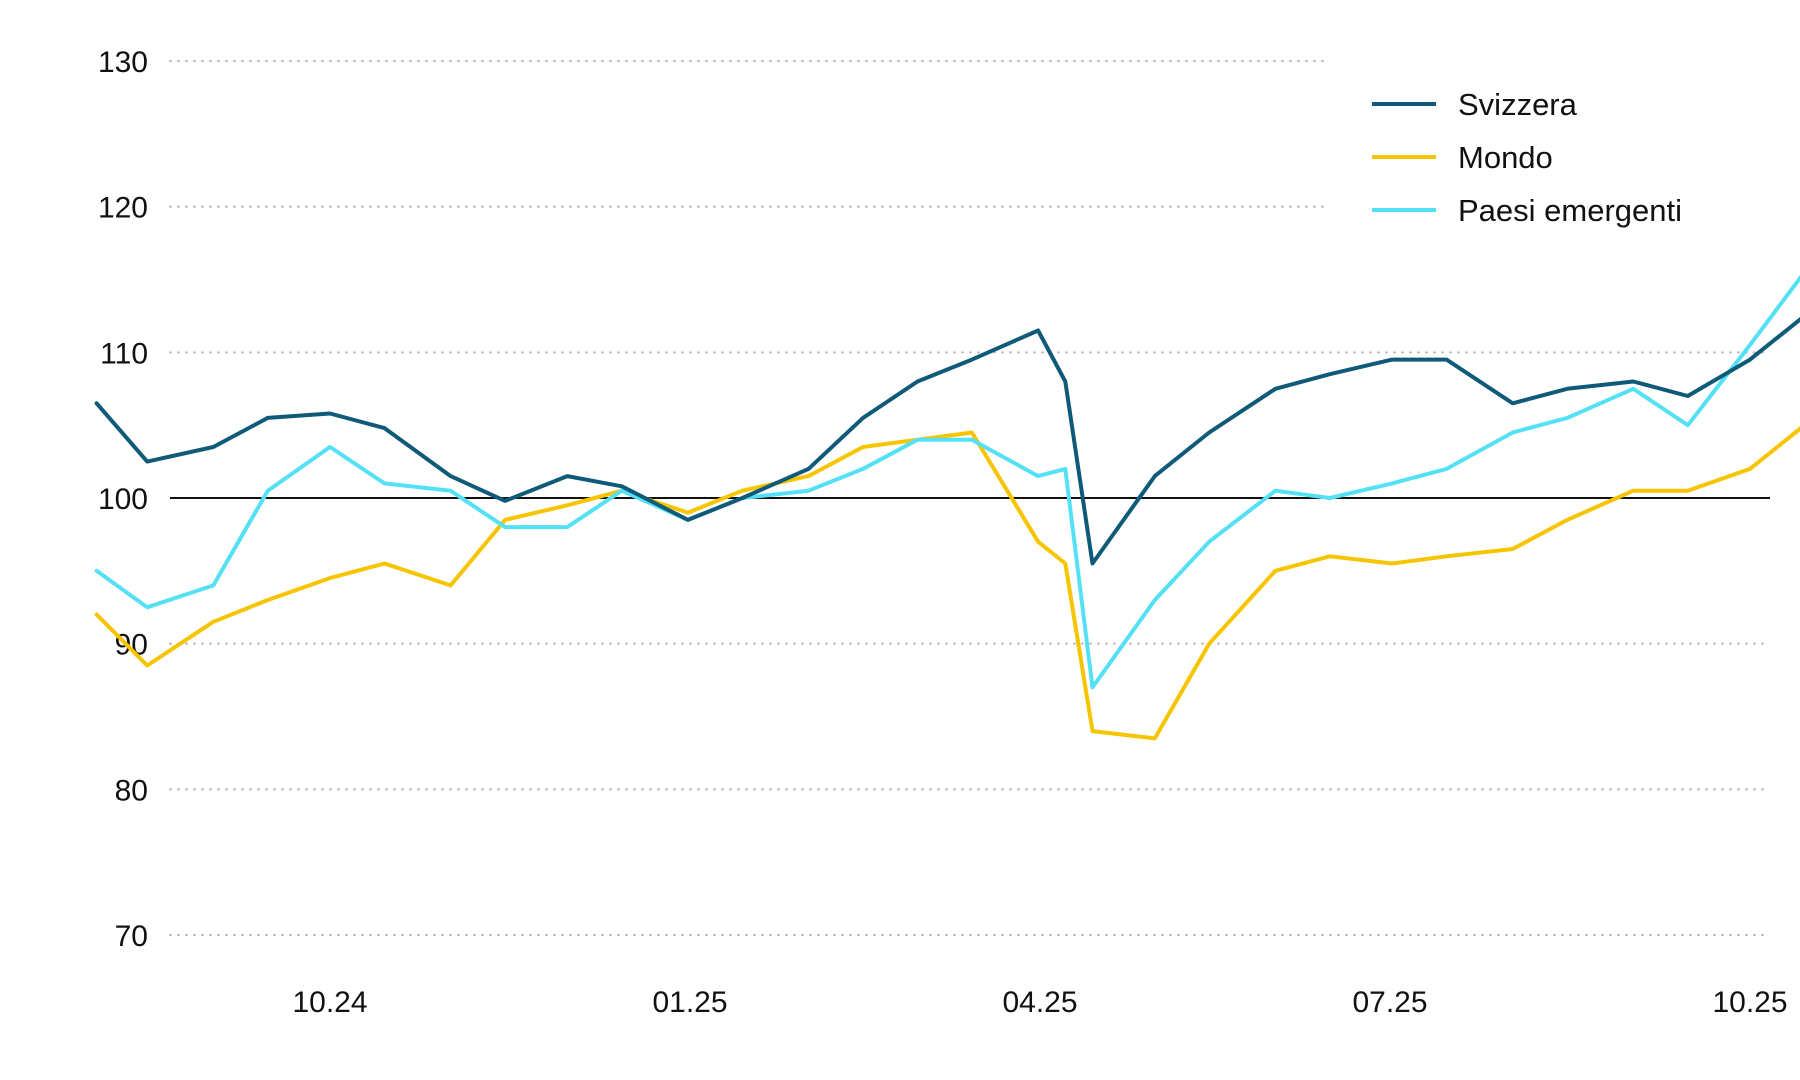 The height and width of the screenshot is (1080, 1800). Describe the element at coordinates (1749, 1002) in the screenshot. I see `x-tick-label: 10.25` at that location.